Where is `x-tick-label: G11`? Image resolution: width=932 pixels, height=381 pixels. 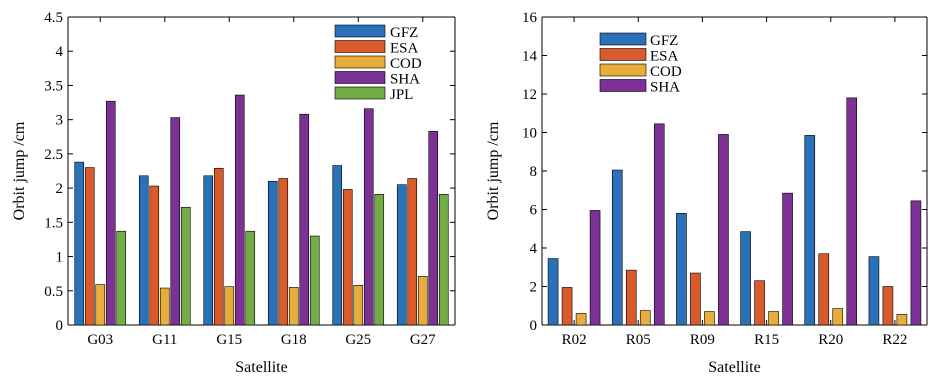
x-tick-label: G11 is located at coordinates (164, 340).